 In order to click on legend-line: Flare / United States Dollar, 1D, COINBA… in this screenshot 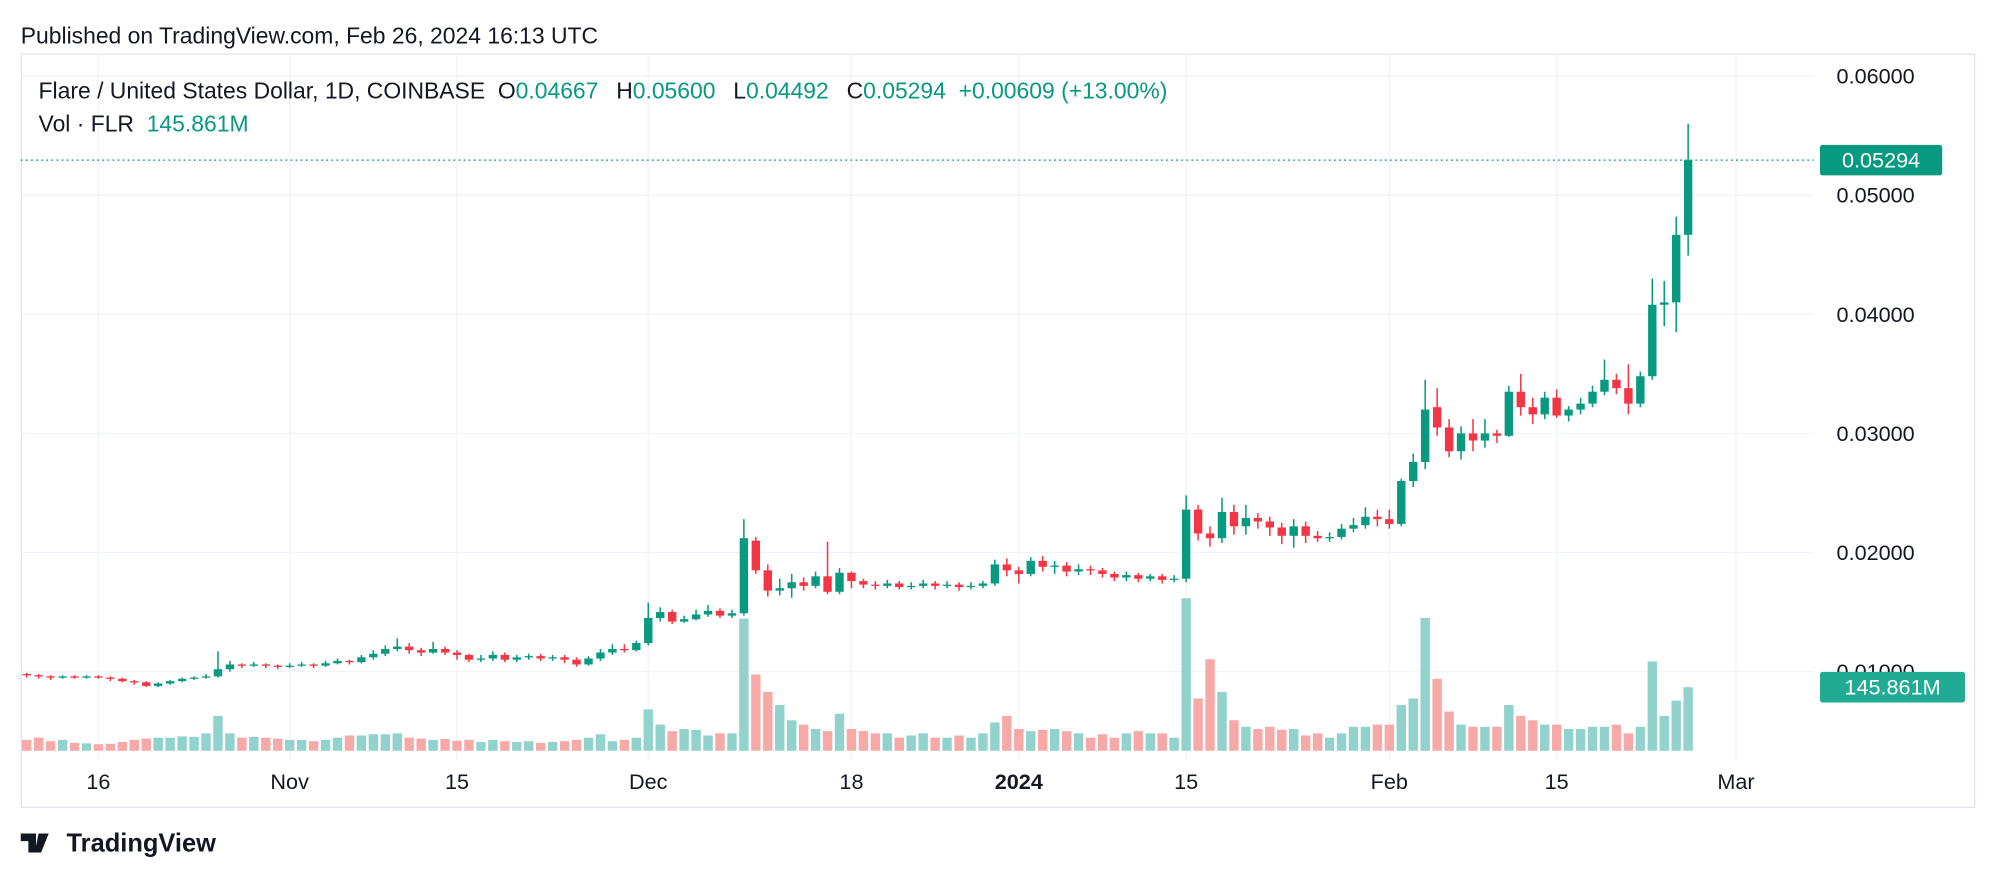, I will do `click(603, 90)`.